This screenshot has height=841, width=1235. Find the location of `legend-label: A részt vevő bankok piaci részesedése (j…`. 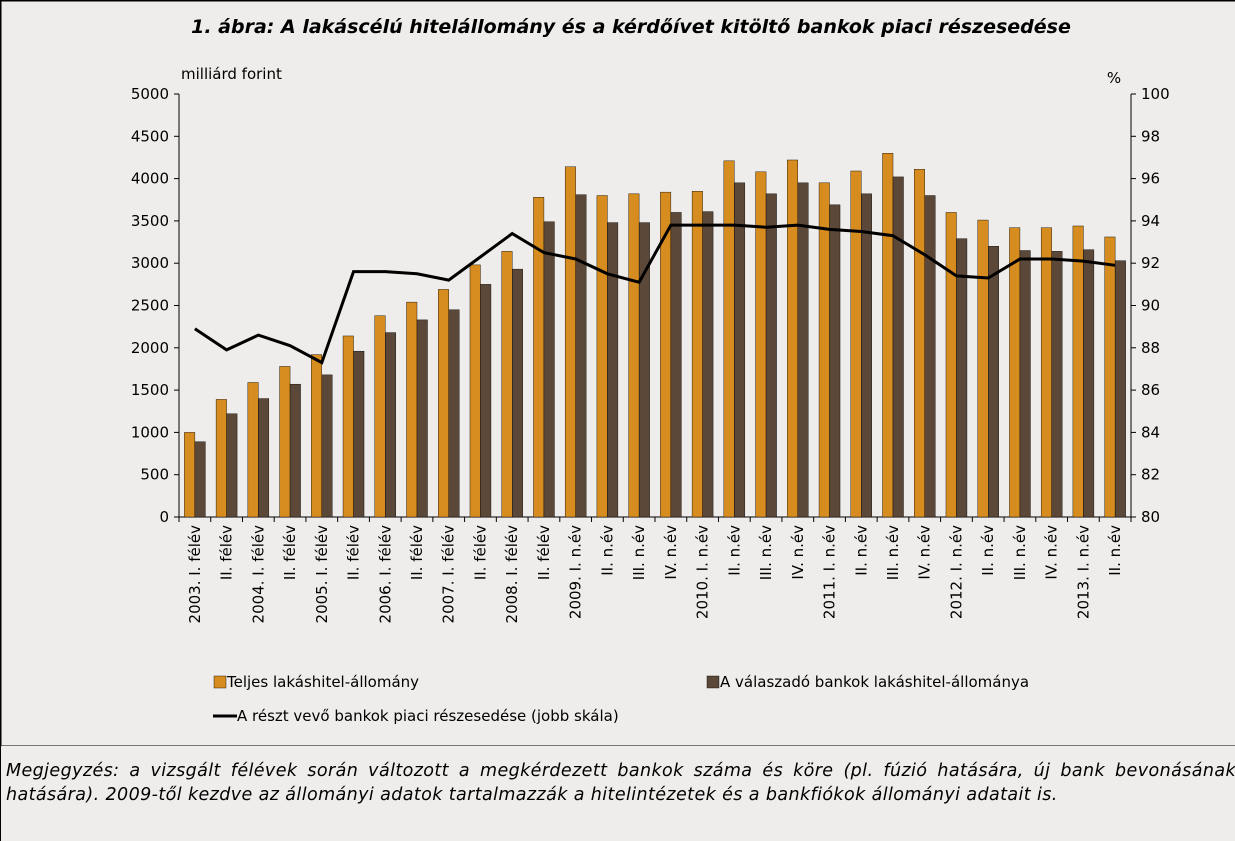

legend-label: A részt vevő bankok piaci részesedése (j… is located at coordinates (428, 716).